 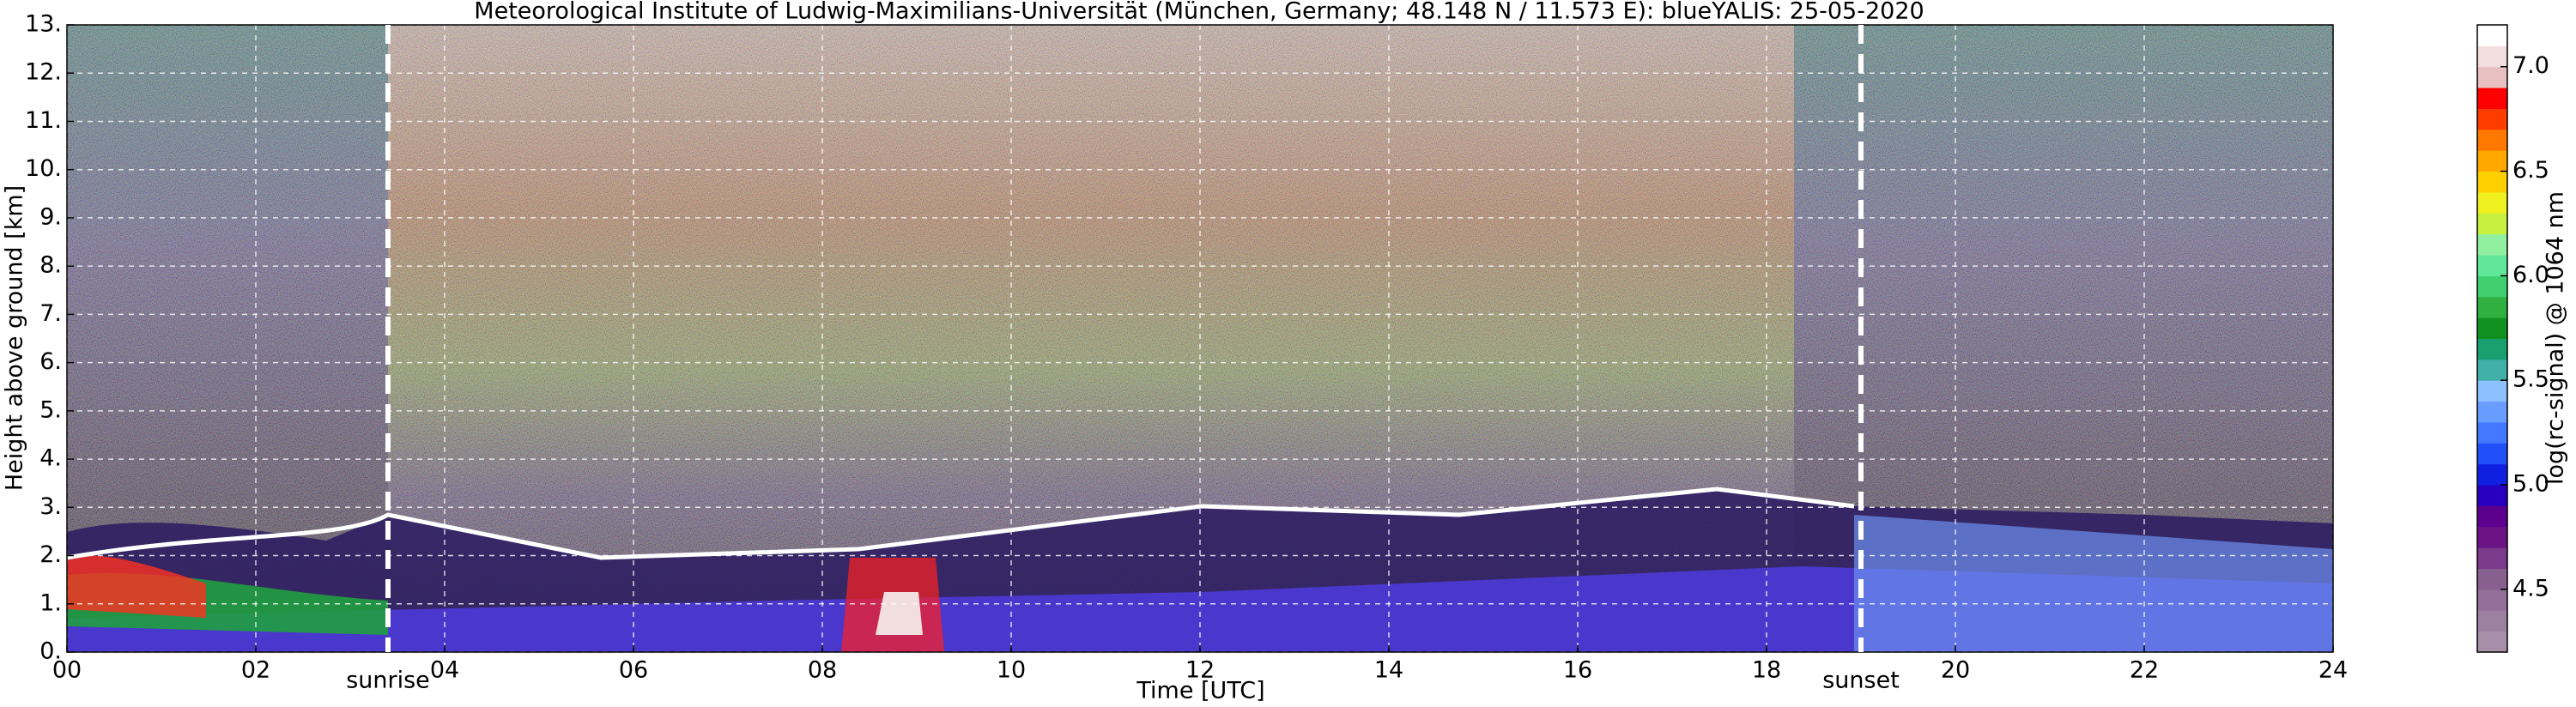 I want to click on y-tick-label: 8., so click(x=50, y=265).